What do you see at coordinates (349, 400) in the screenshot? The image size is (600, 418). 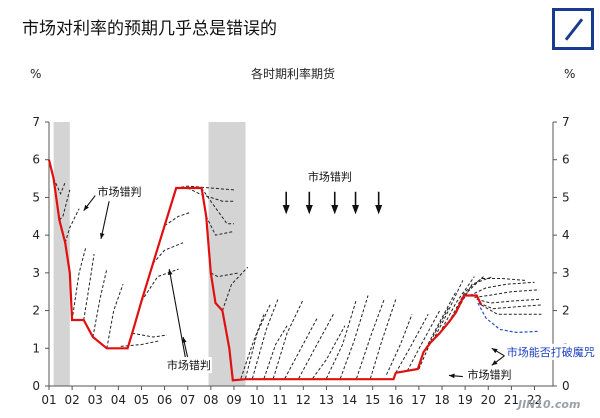 I see `x-tick-label: 14` at bounding box center [349, 400].